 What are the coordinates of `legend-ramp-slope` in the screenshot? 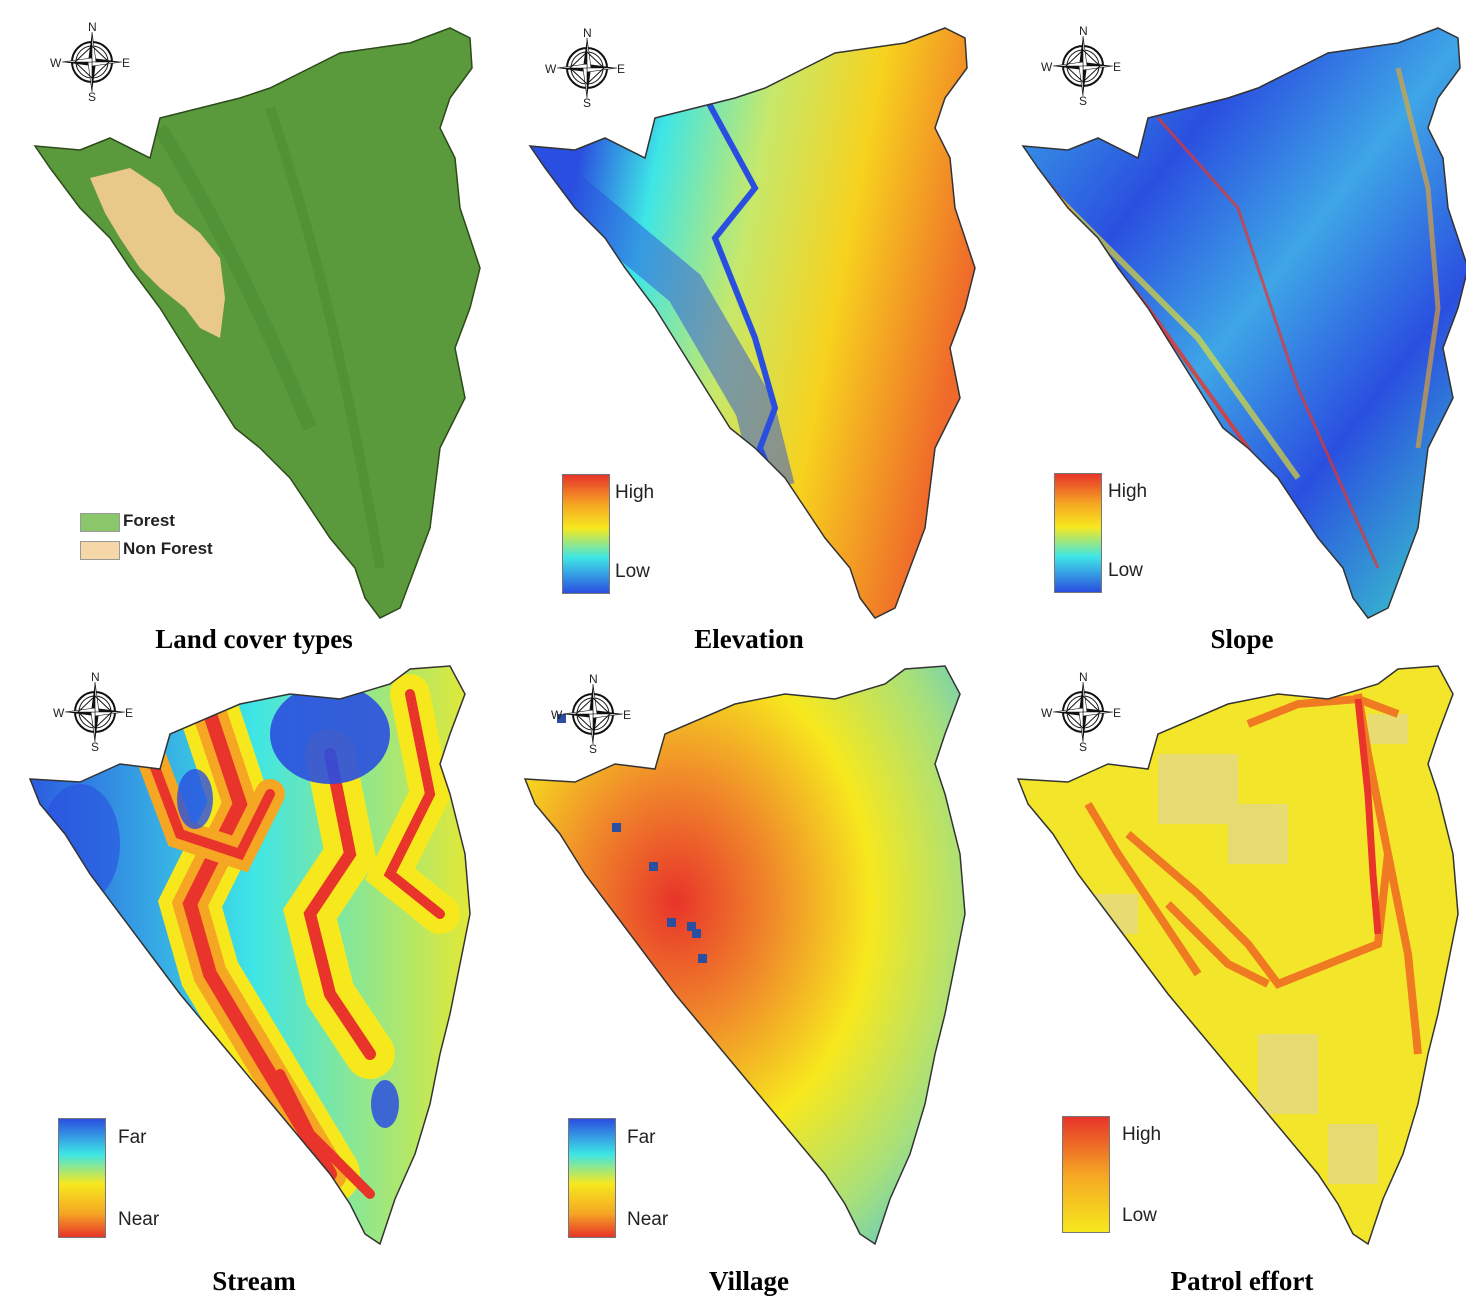 It's located at (1078, 533).